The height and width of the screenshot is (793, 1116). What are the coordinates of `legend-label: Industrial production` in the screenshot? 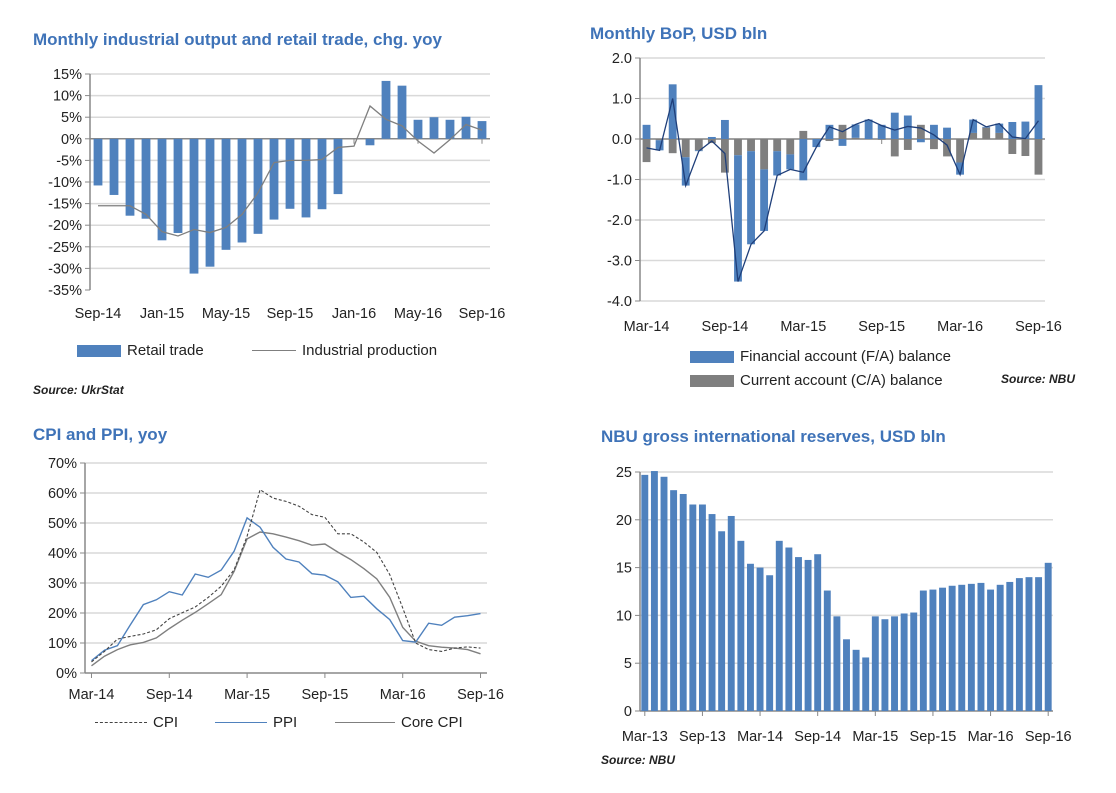 It's located at (370, 350).